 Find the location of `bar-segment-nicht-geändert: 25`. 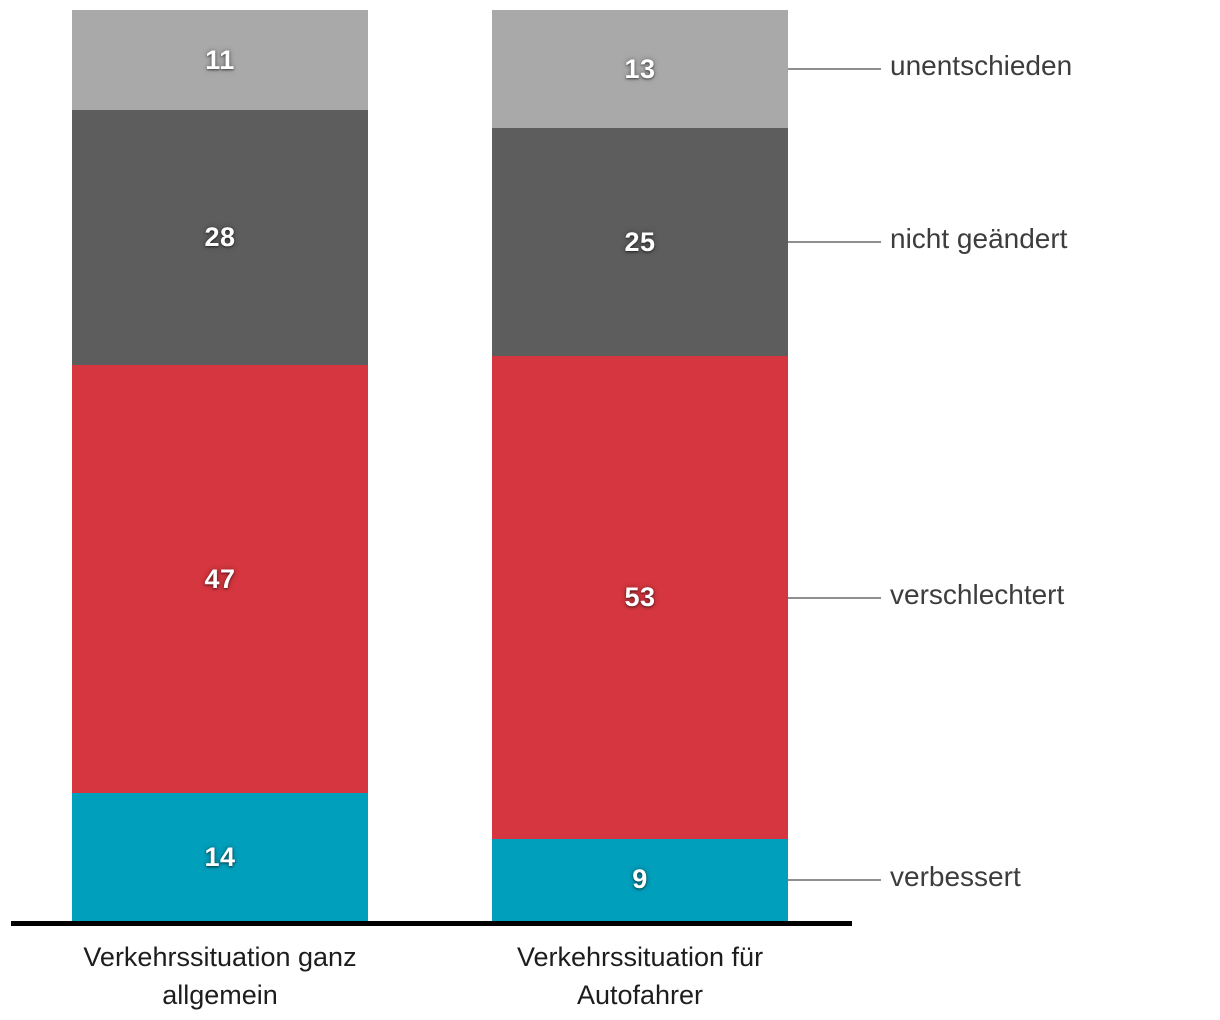

bar-segment-nicht-geändert: 25 is located at coordinates (640, 242).